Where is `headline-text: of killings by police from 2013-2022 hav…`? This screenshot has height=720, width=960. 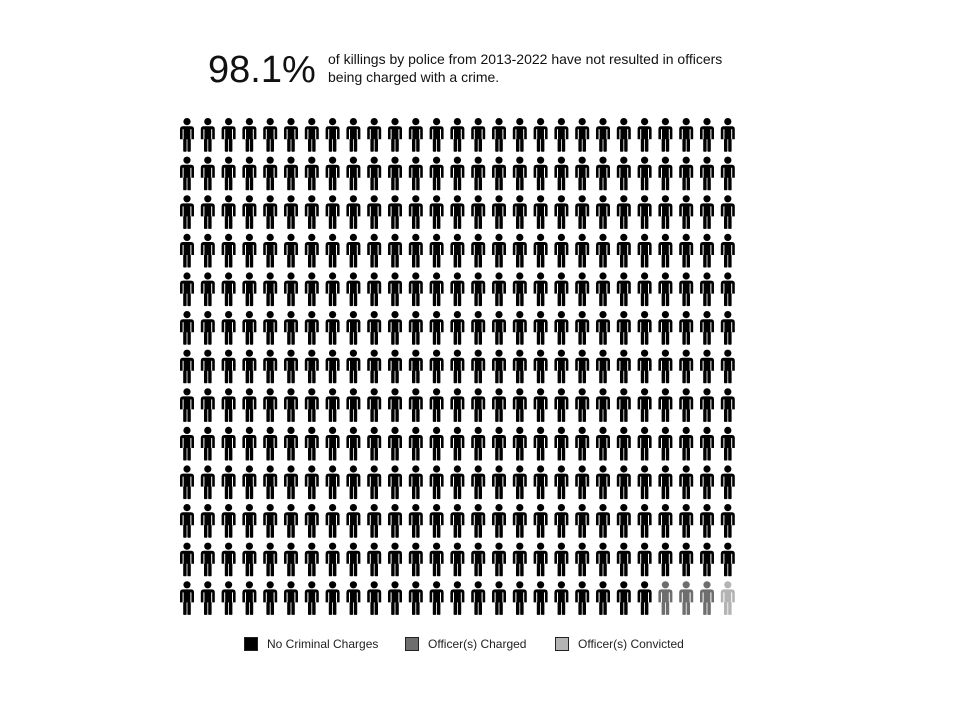
headline-text: of killings by police from 2013-2022 hav… is located at coordinates (525, 68).